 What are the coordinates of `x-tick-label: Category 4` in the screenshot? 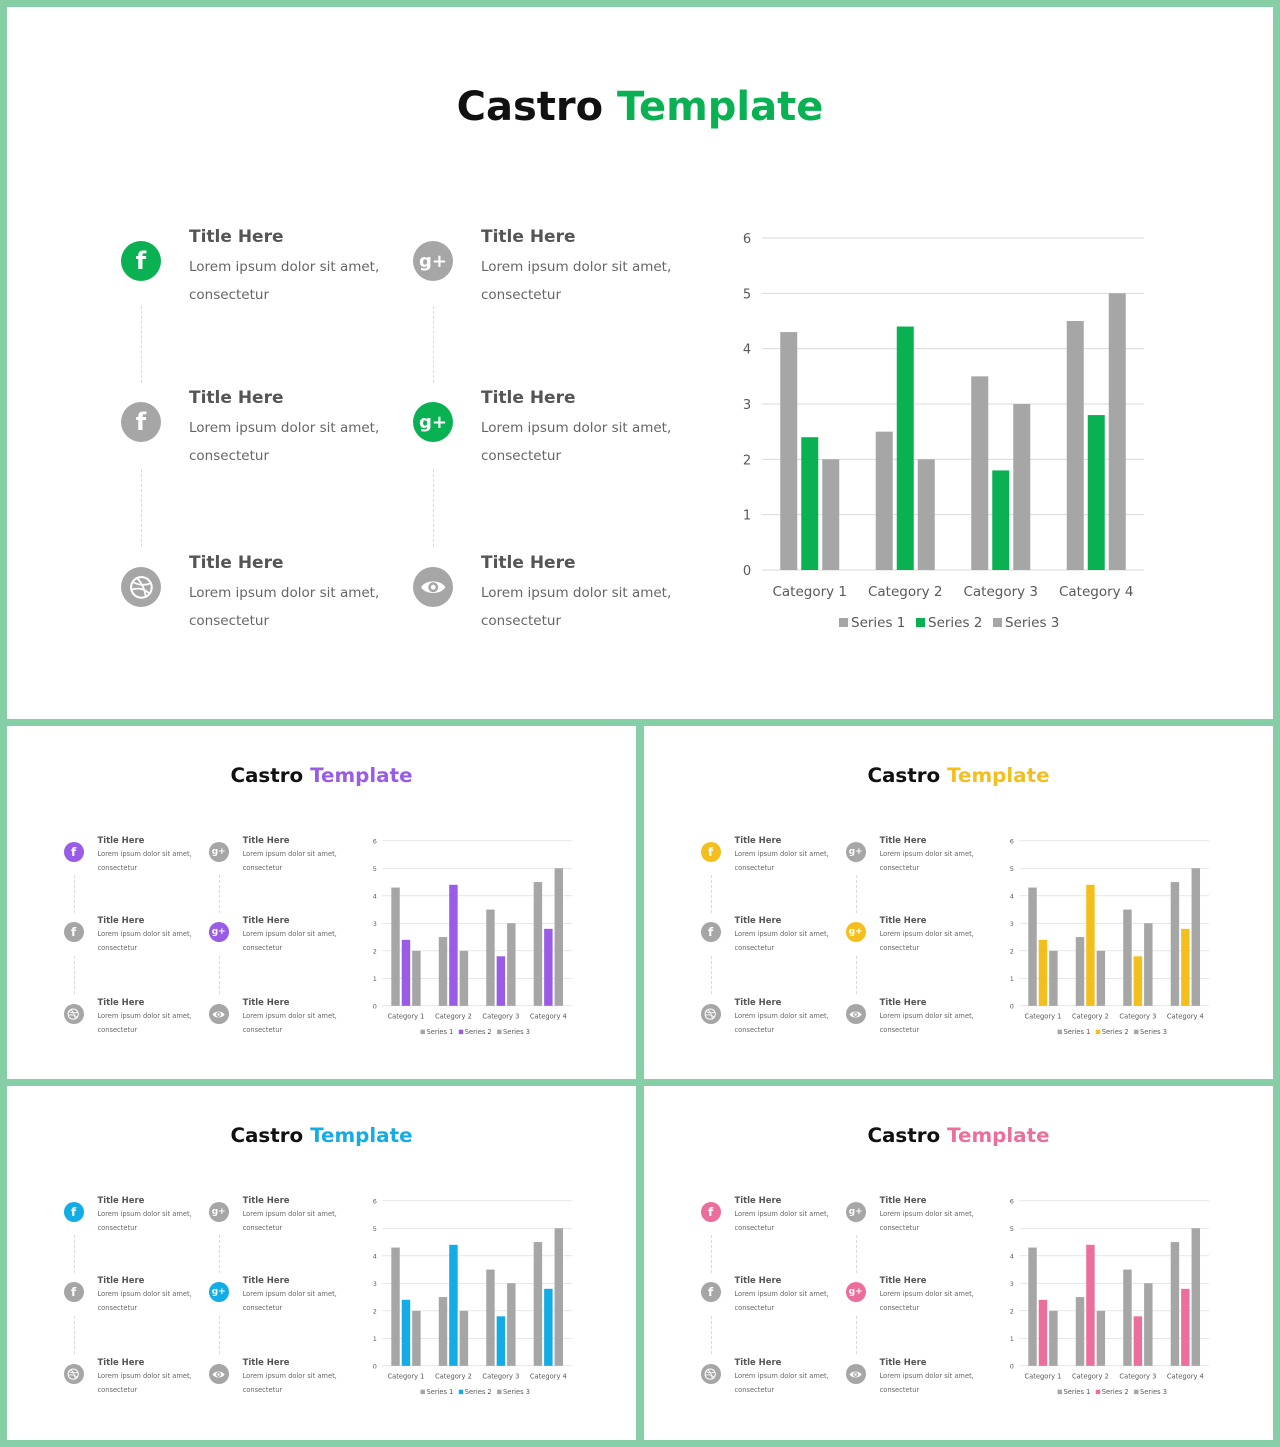 It's located at (548, 1017).